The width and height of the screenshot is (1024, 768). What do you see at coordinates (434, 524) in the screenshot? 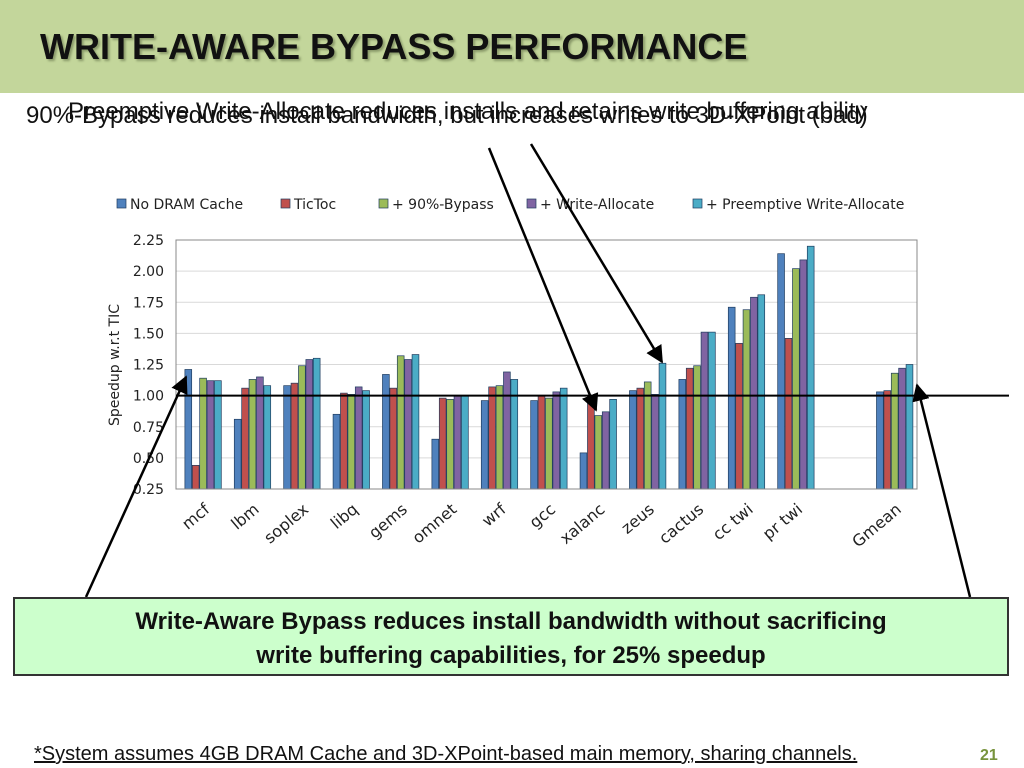
I see `x-tick-label: omnet` at bounding box center [434, 524].